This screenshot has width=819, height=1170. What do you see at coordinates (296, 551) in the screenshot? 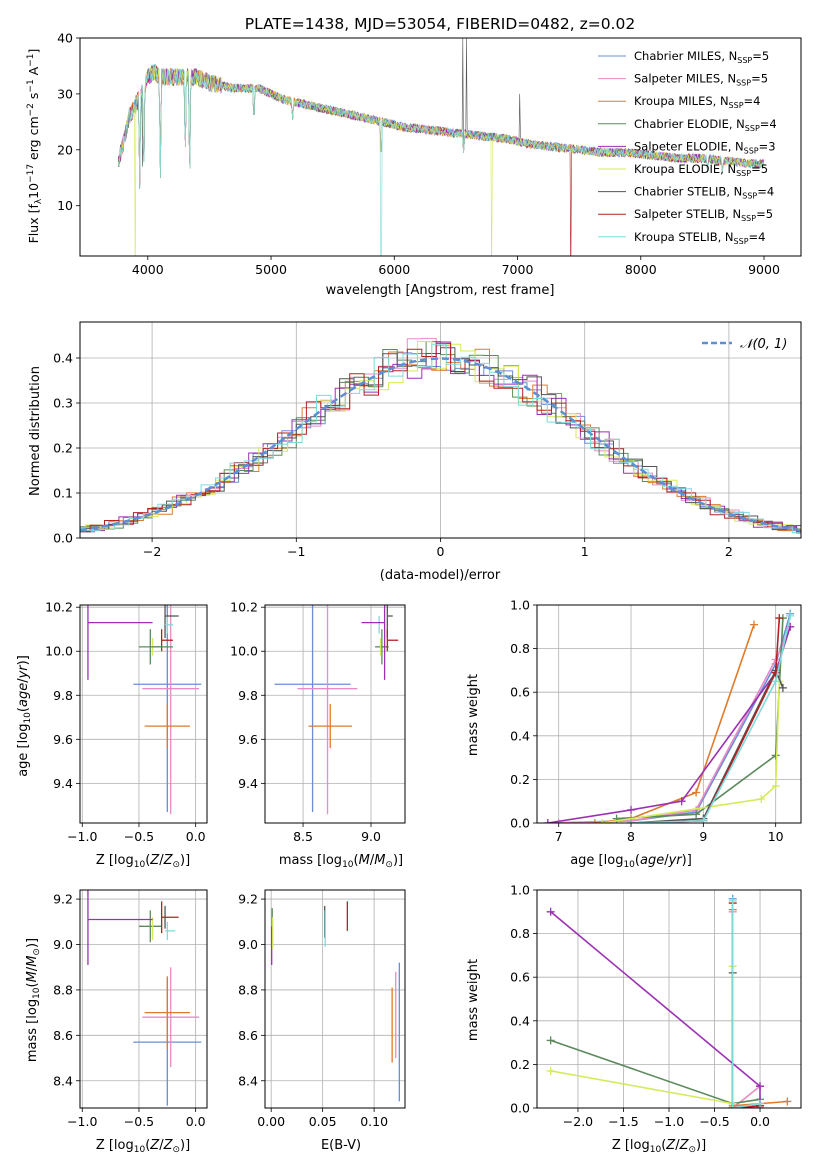
I see `residuals-xtick-label: −1` at bounding box center [296, 551].